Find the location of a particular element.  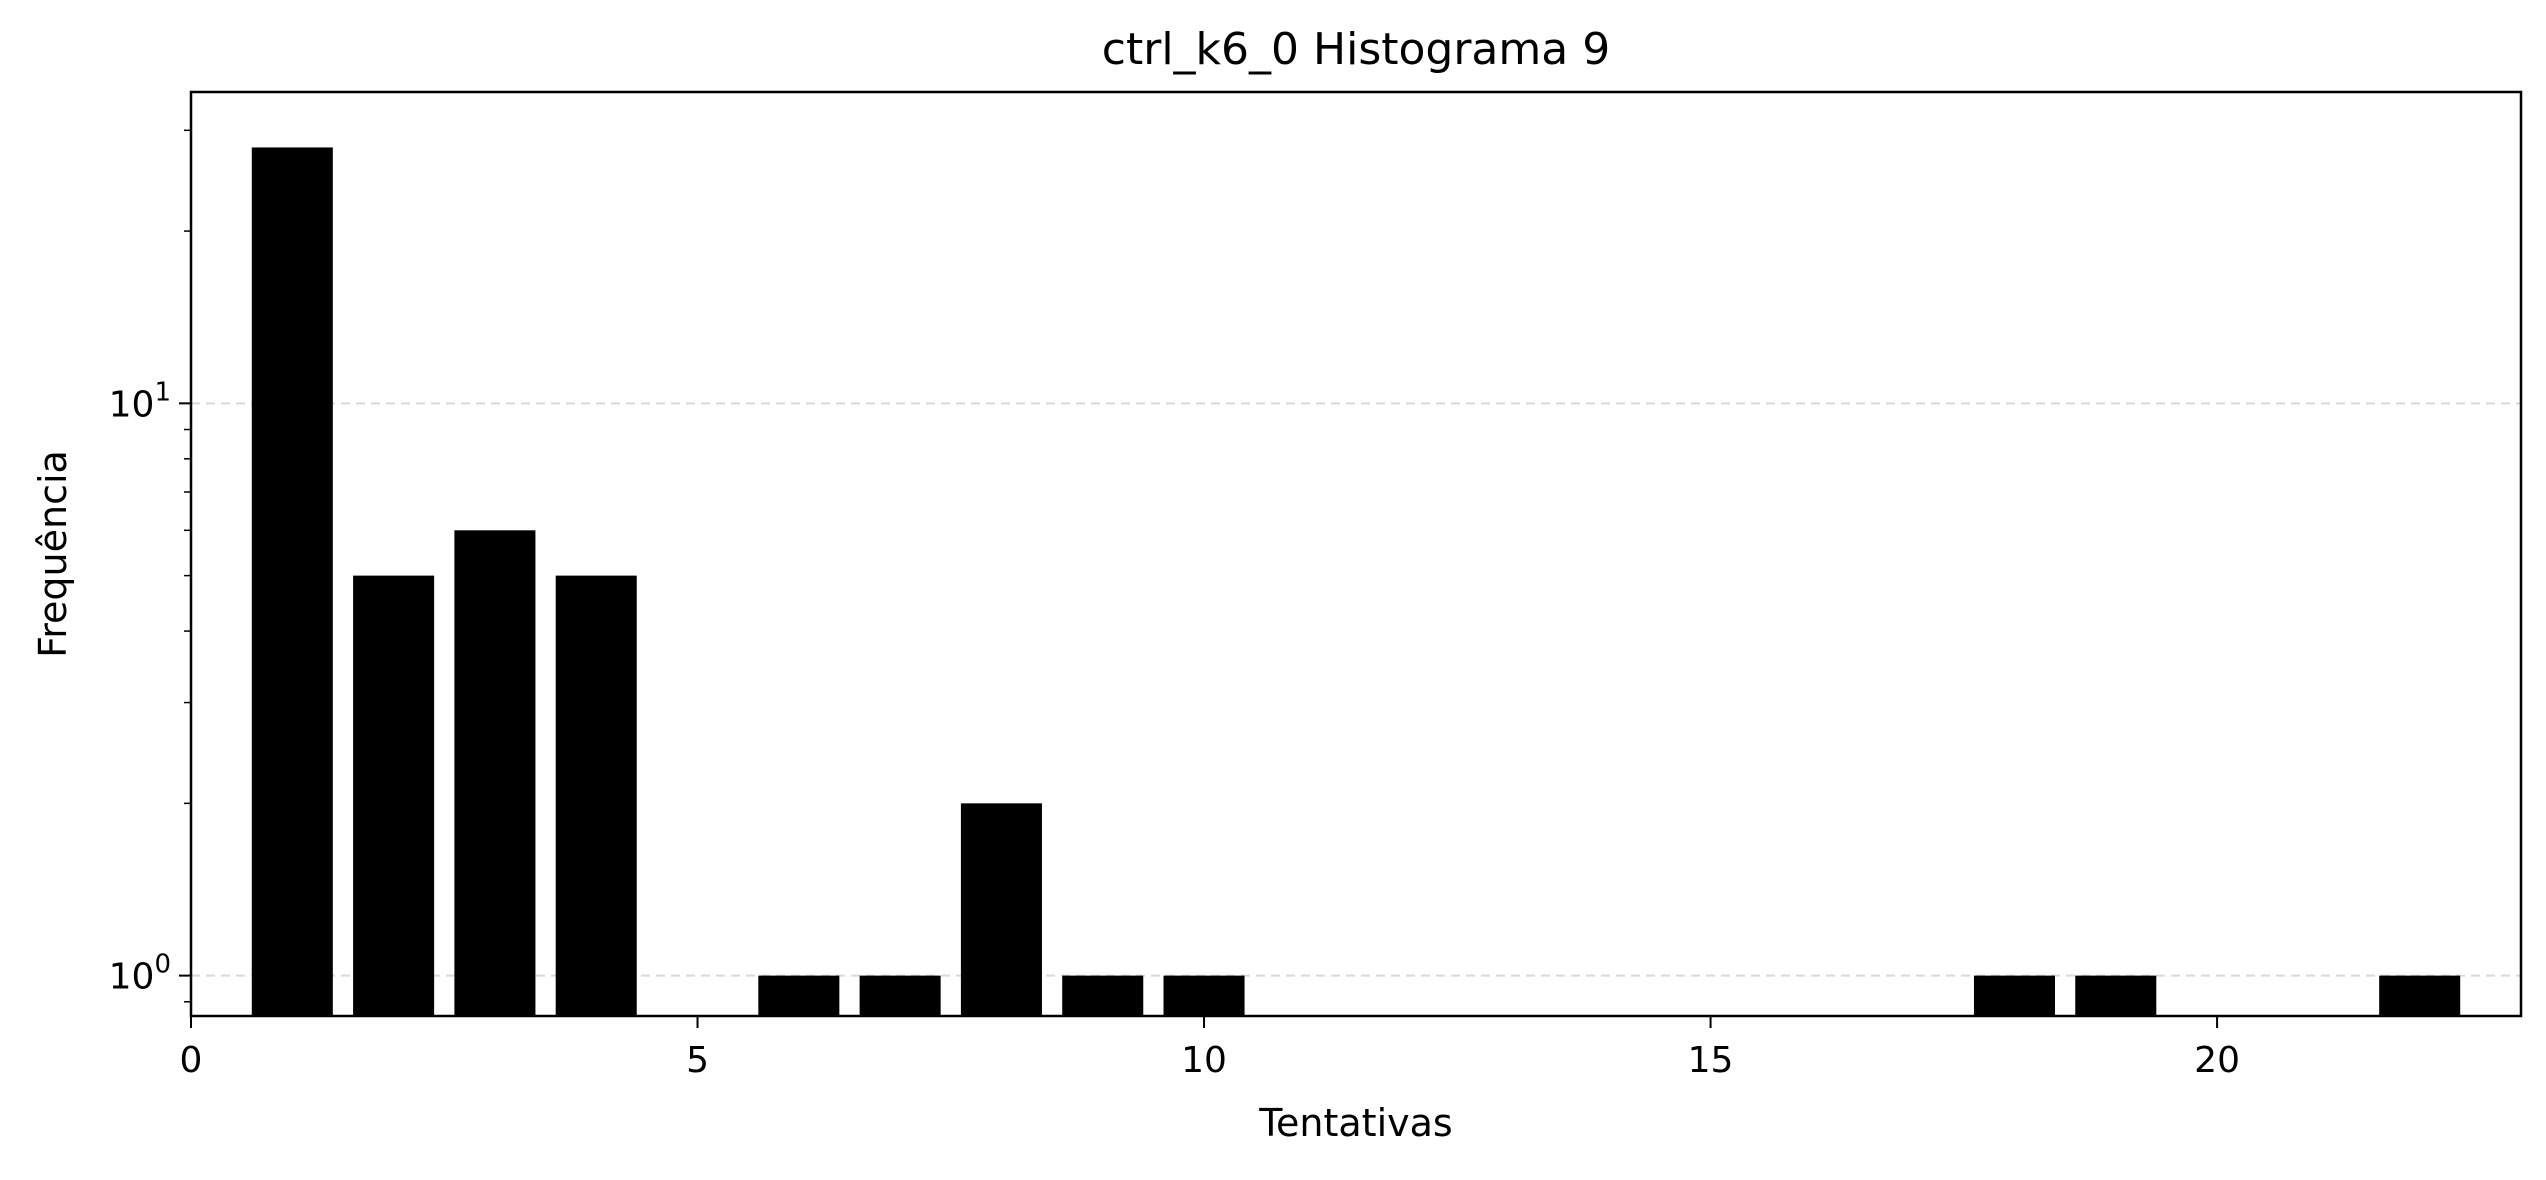

y-tick-label-10-1: 10¹ is located at coordinates (140, 401).